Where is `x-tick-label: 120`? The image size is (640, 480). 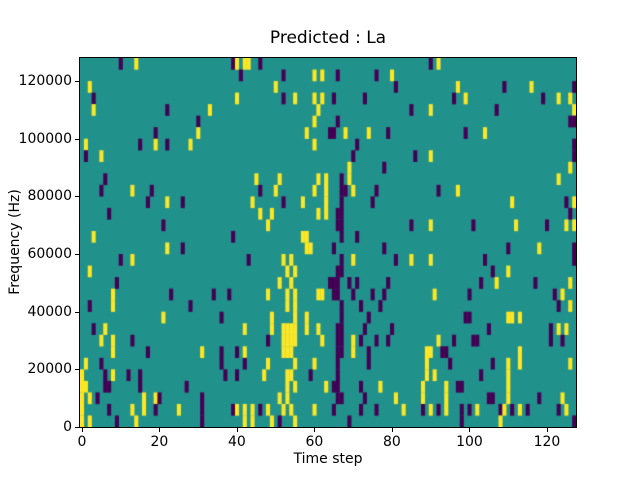
x-tick-label: 120 is located at coordinates (547, 442).